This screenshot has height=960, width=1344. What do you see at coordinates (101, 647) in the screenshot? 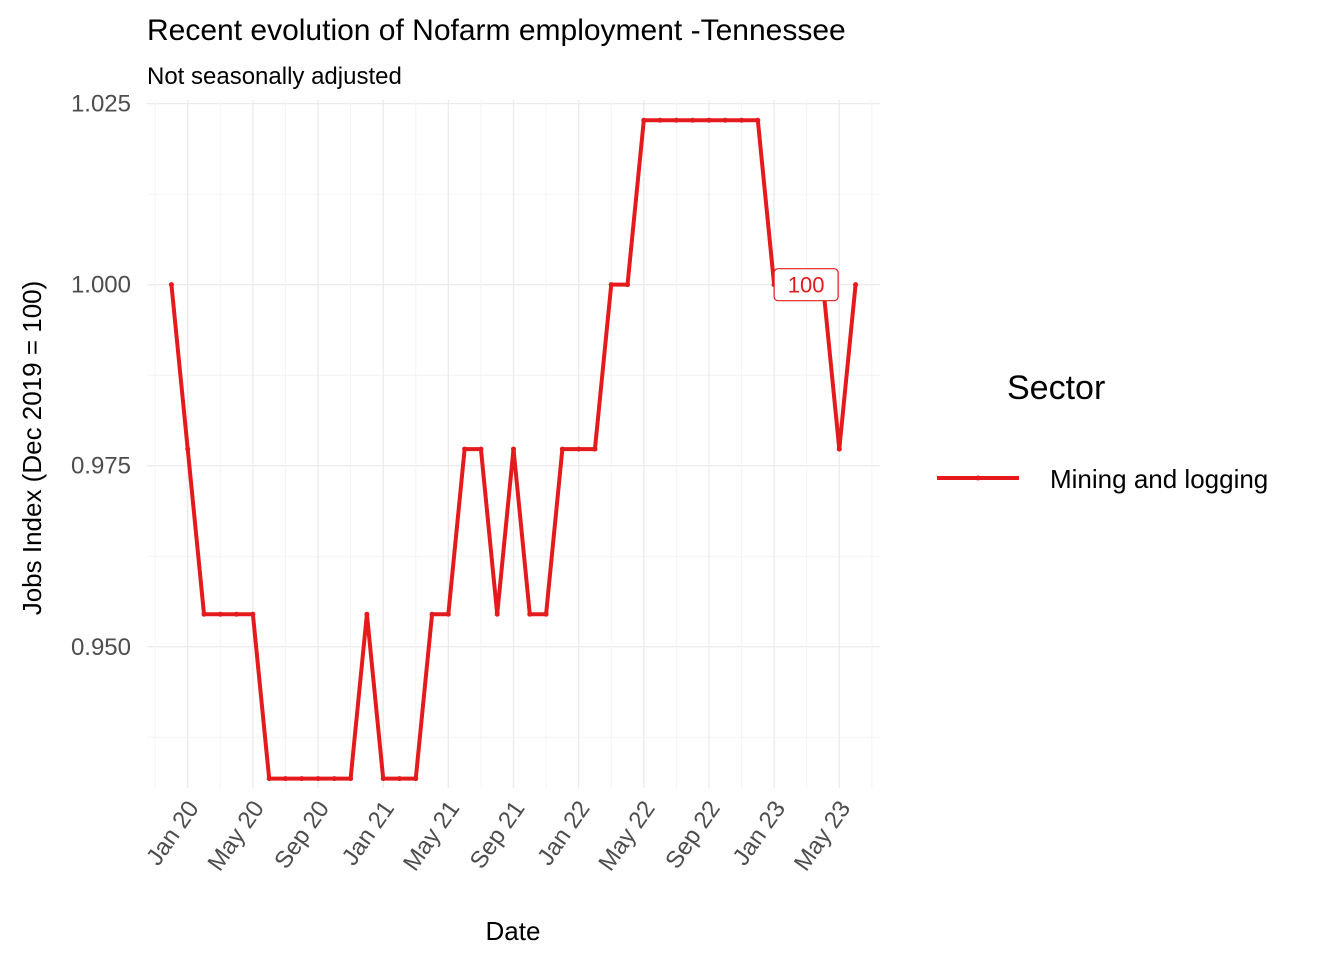
I see `y-tick-label: 0.950` at bounding box center [101, 647].